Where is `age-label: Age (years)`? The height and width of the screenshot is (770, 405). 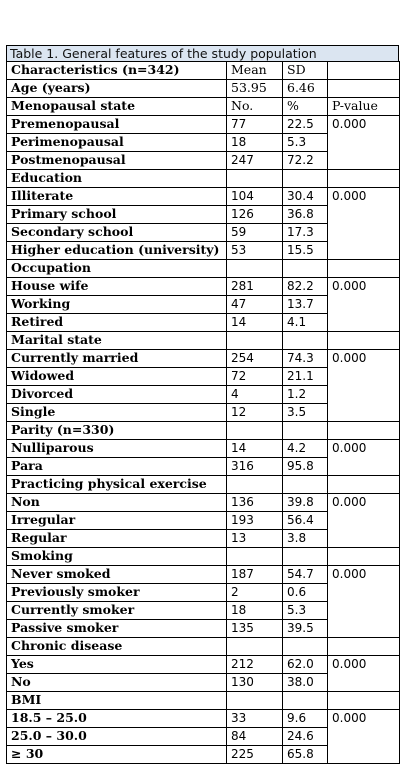
age-label: Age (years) is located at coordinates (116, 88).